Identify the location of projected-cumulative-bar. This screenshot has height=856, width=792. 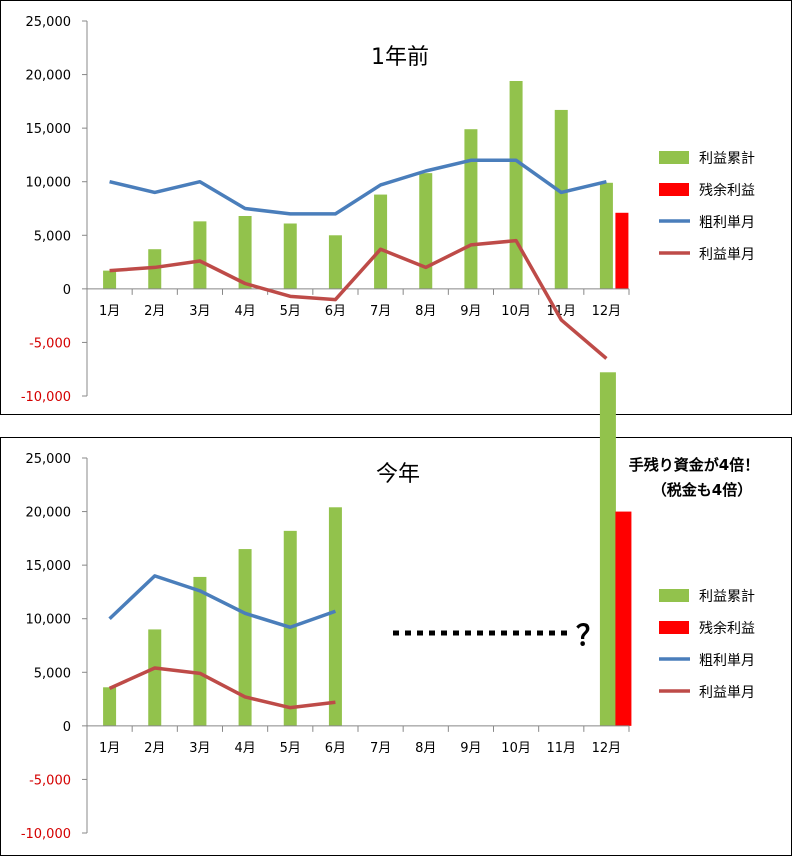
(607, 549).